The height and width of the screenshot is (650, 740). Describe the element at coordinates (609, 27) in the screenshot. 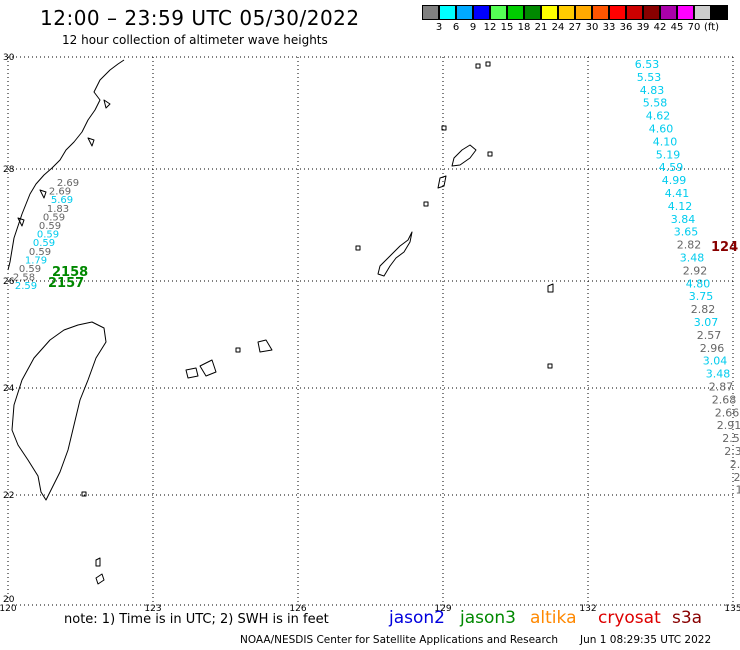

I see `colorbar-tick-label: 33` at that location.